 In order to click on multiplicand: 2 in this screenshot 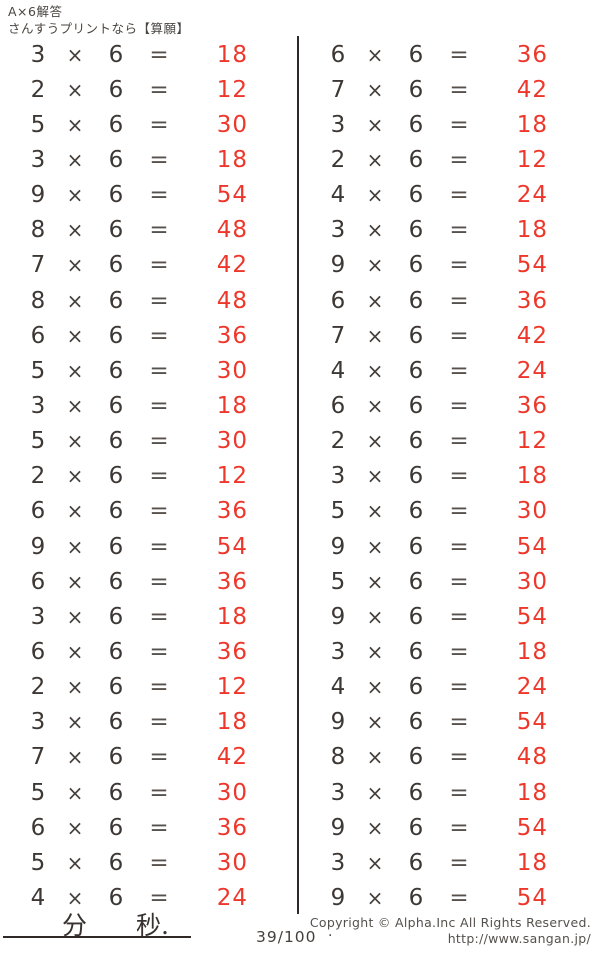, I will do `click(38, 476)`.